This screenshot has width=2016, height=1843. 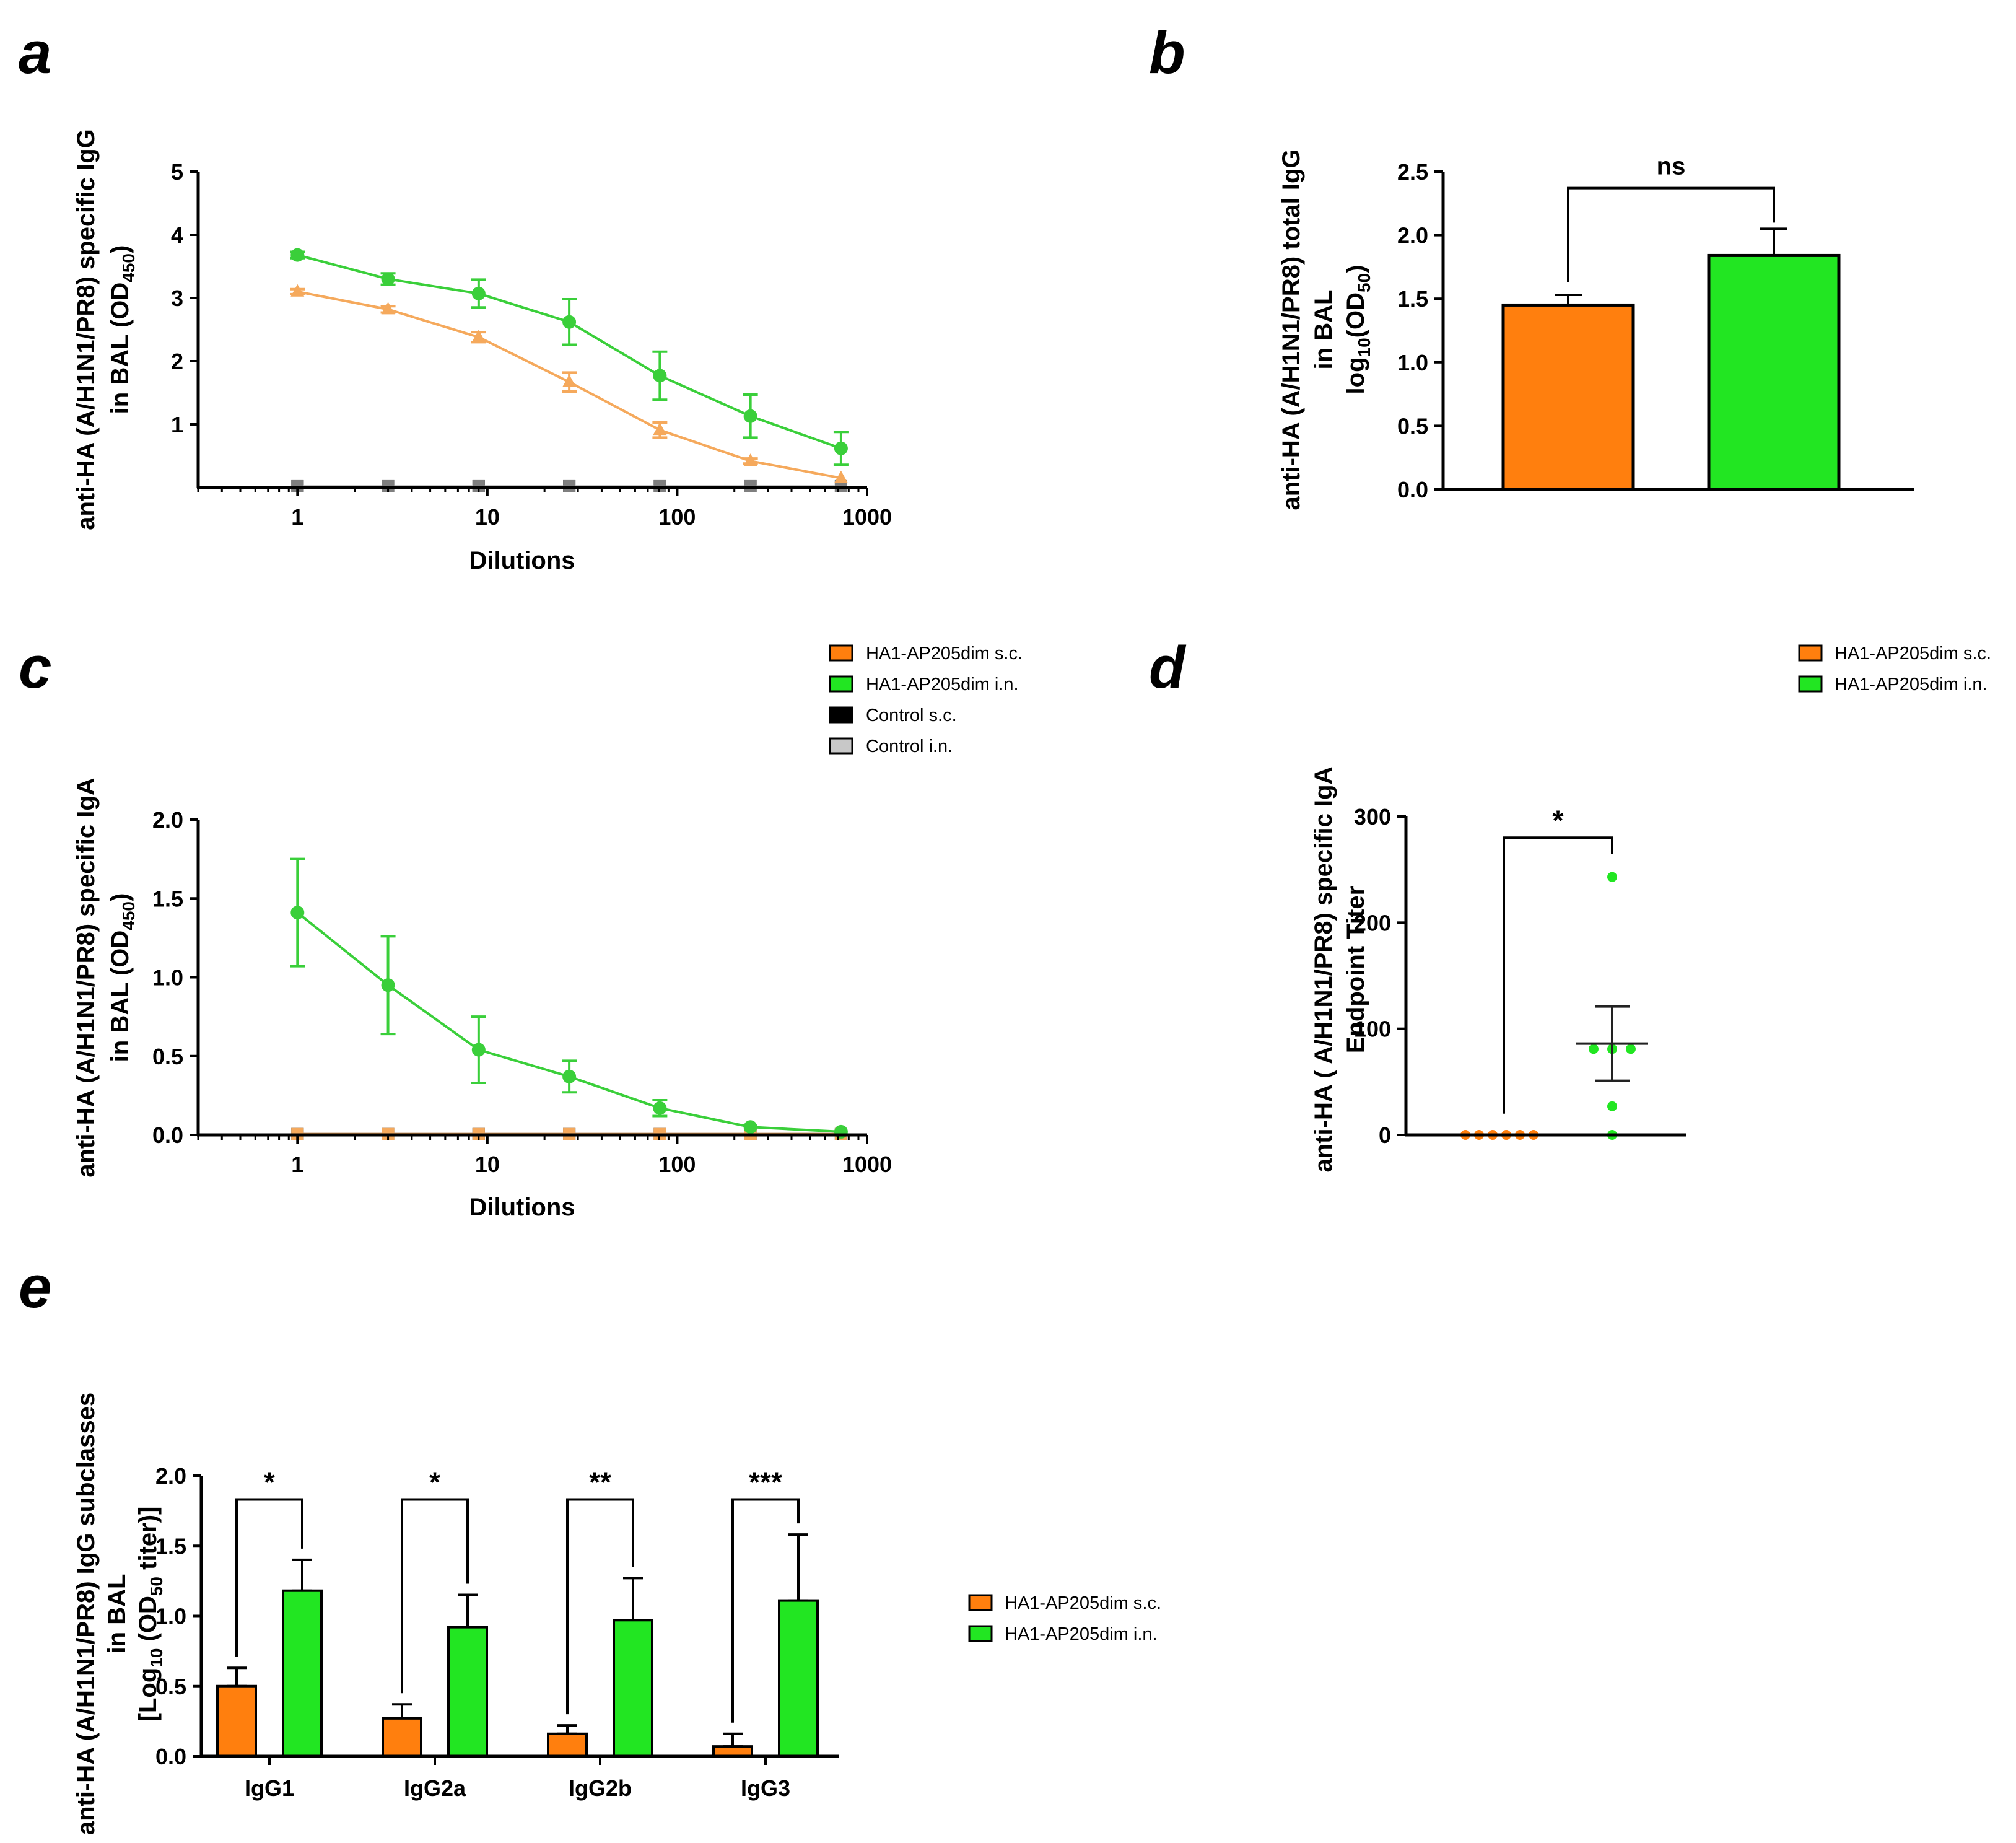 I want to click on panel-a-x-tick-label: 1000, so click(x=867, y=517).